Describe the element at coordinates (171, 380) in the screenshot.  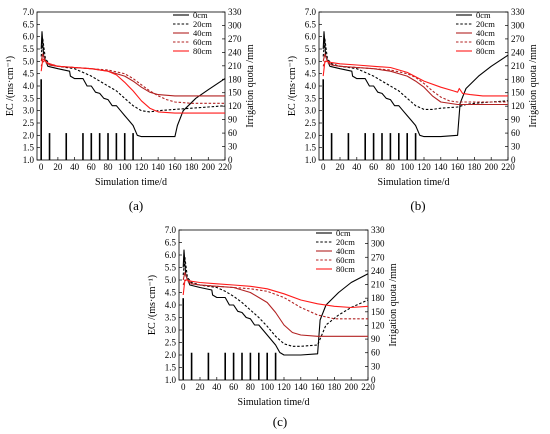
I see `y-tick-label: 1.0` at that location.